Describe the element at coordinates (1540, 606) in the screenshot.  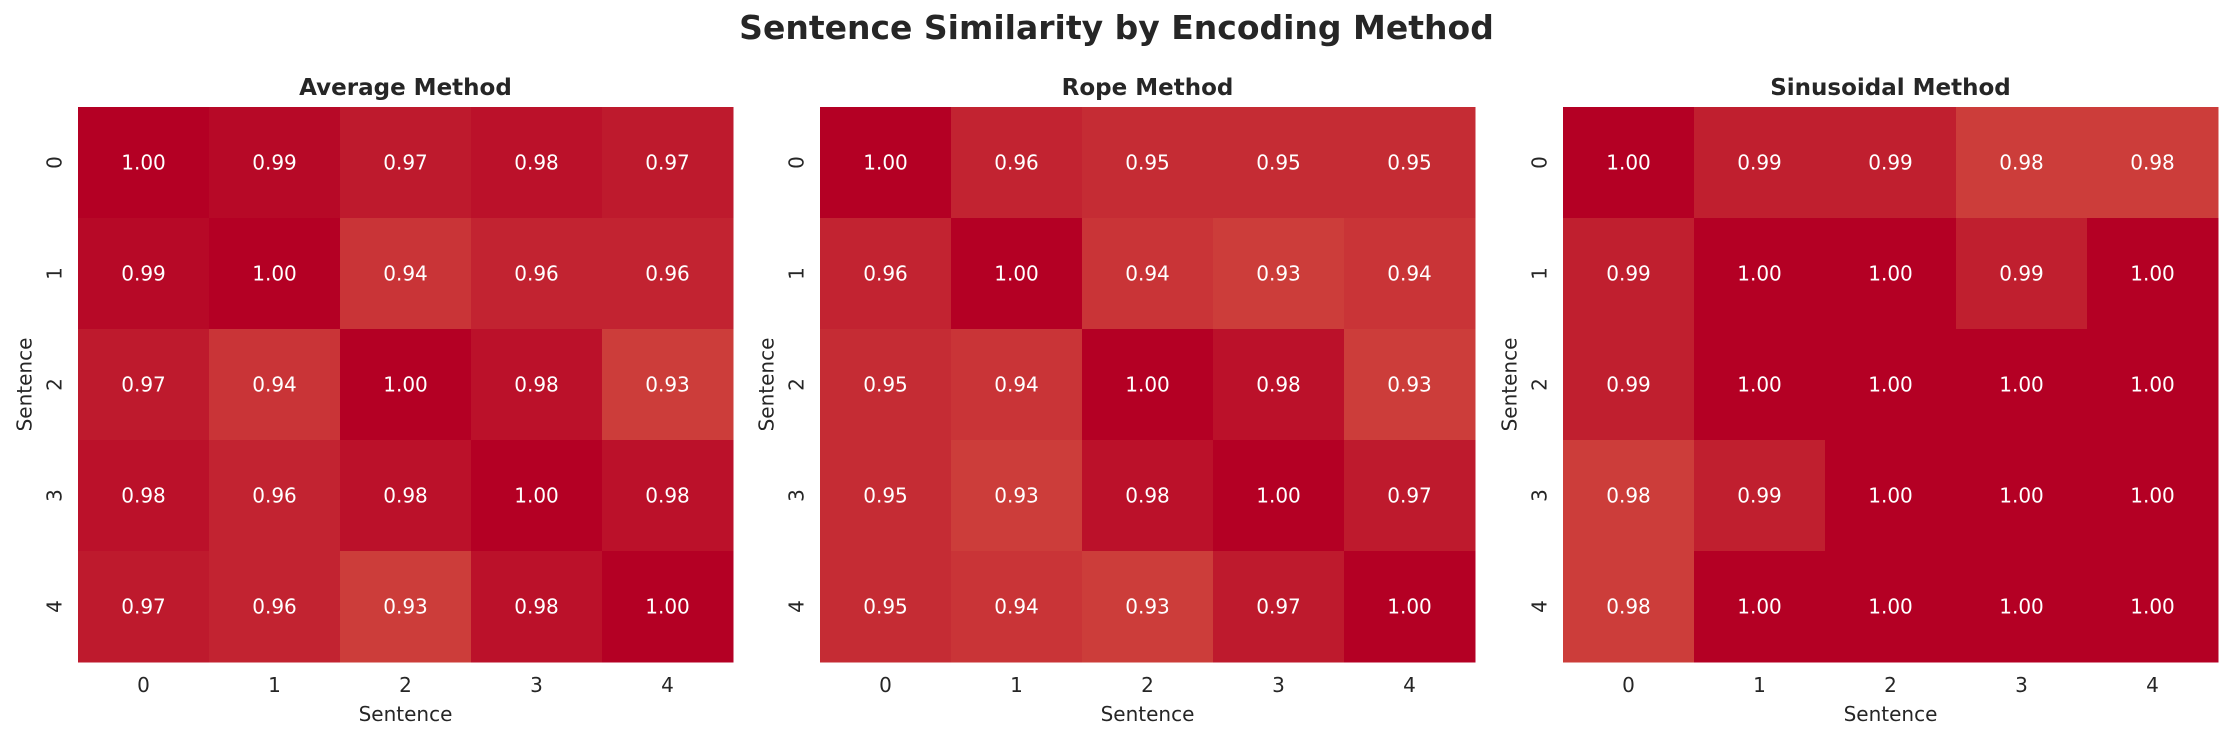
I see `y-tick-label: 4` at that location.